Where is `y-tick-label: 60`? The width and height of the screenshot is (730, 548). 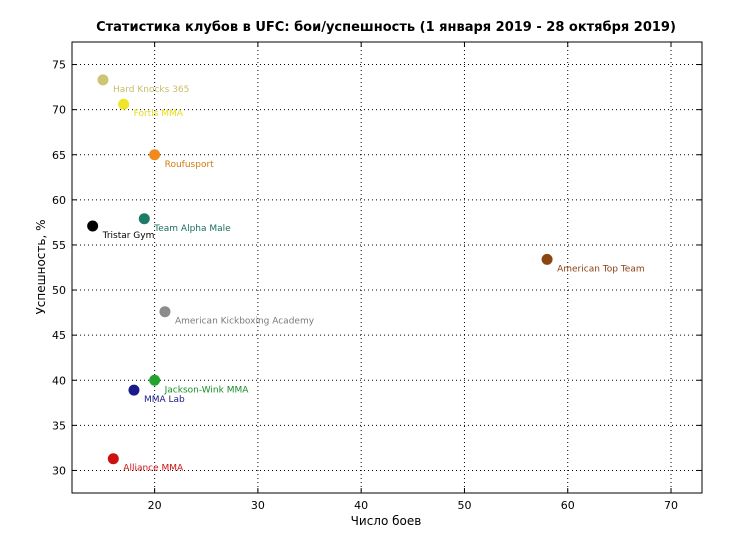 y-tick-label: 60 is located at coordinates (59, 200).